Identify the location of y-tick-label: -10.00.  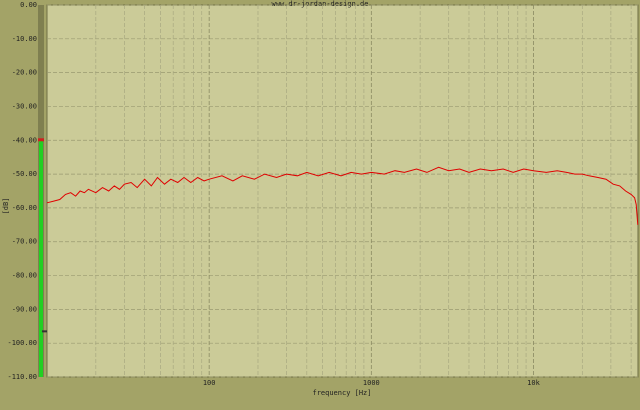
(24, 39).